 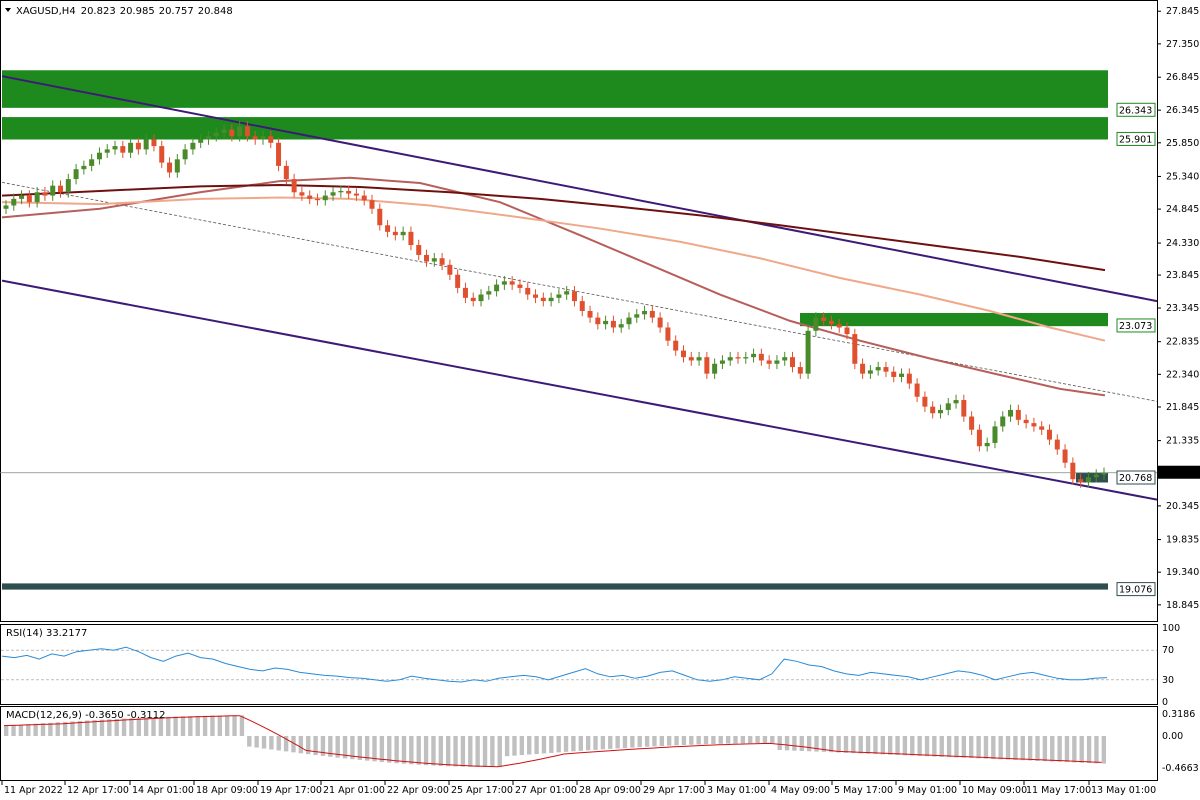 What do you see at coordinates (1168, 650) in the screenshot?
I see `rsi-tick-label: 70` at bounding box center [1168, 650].